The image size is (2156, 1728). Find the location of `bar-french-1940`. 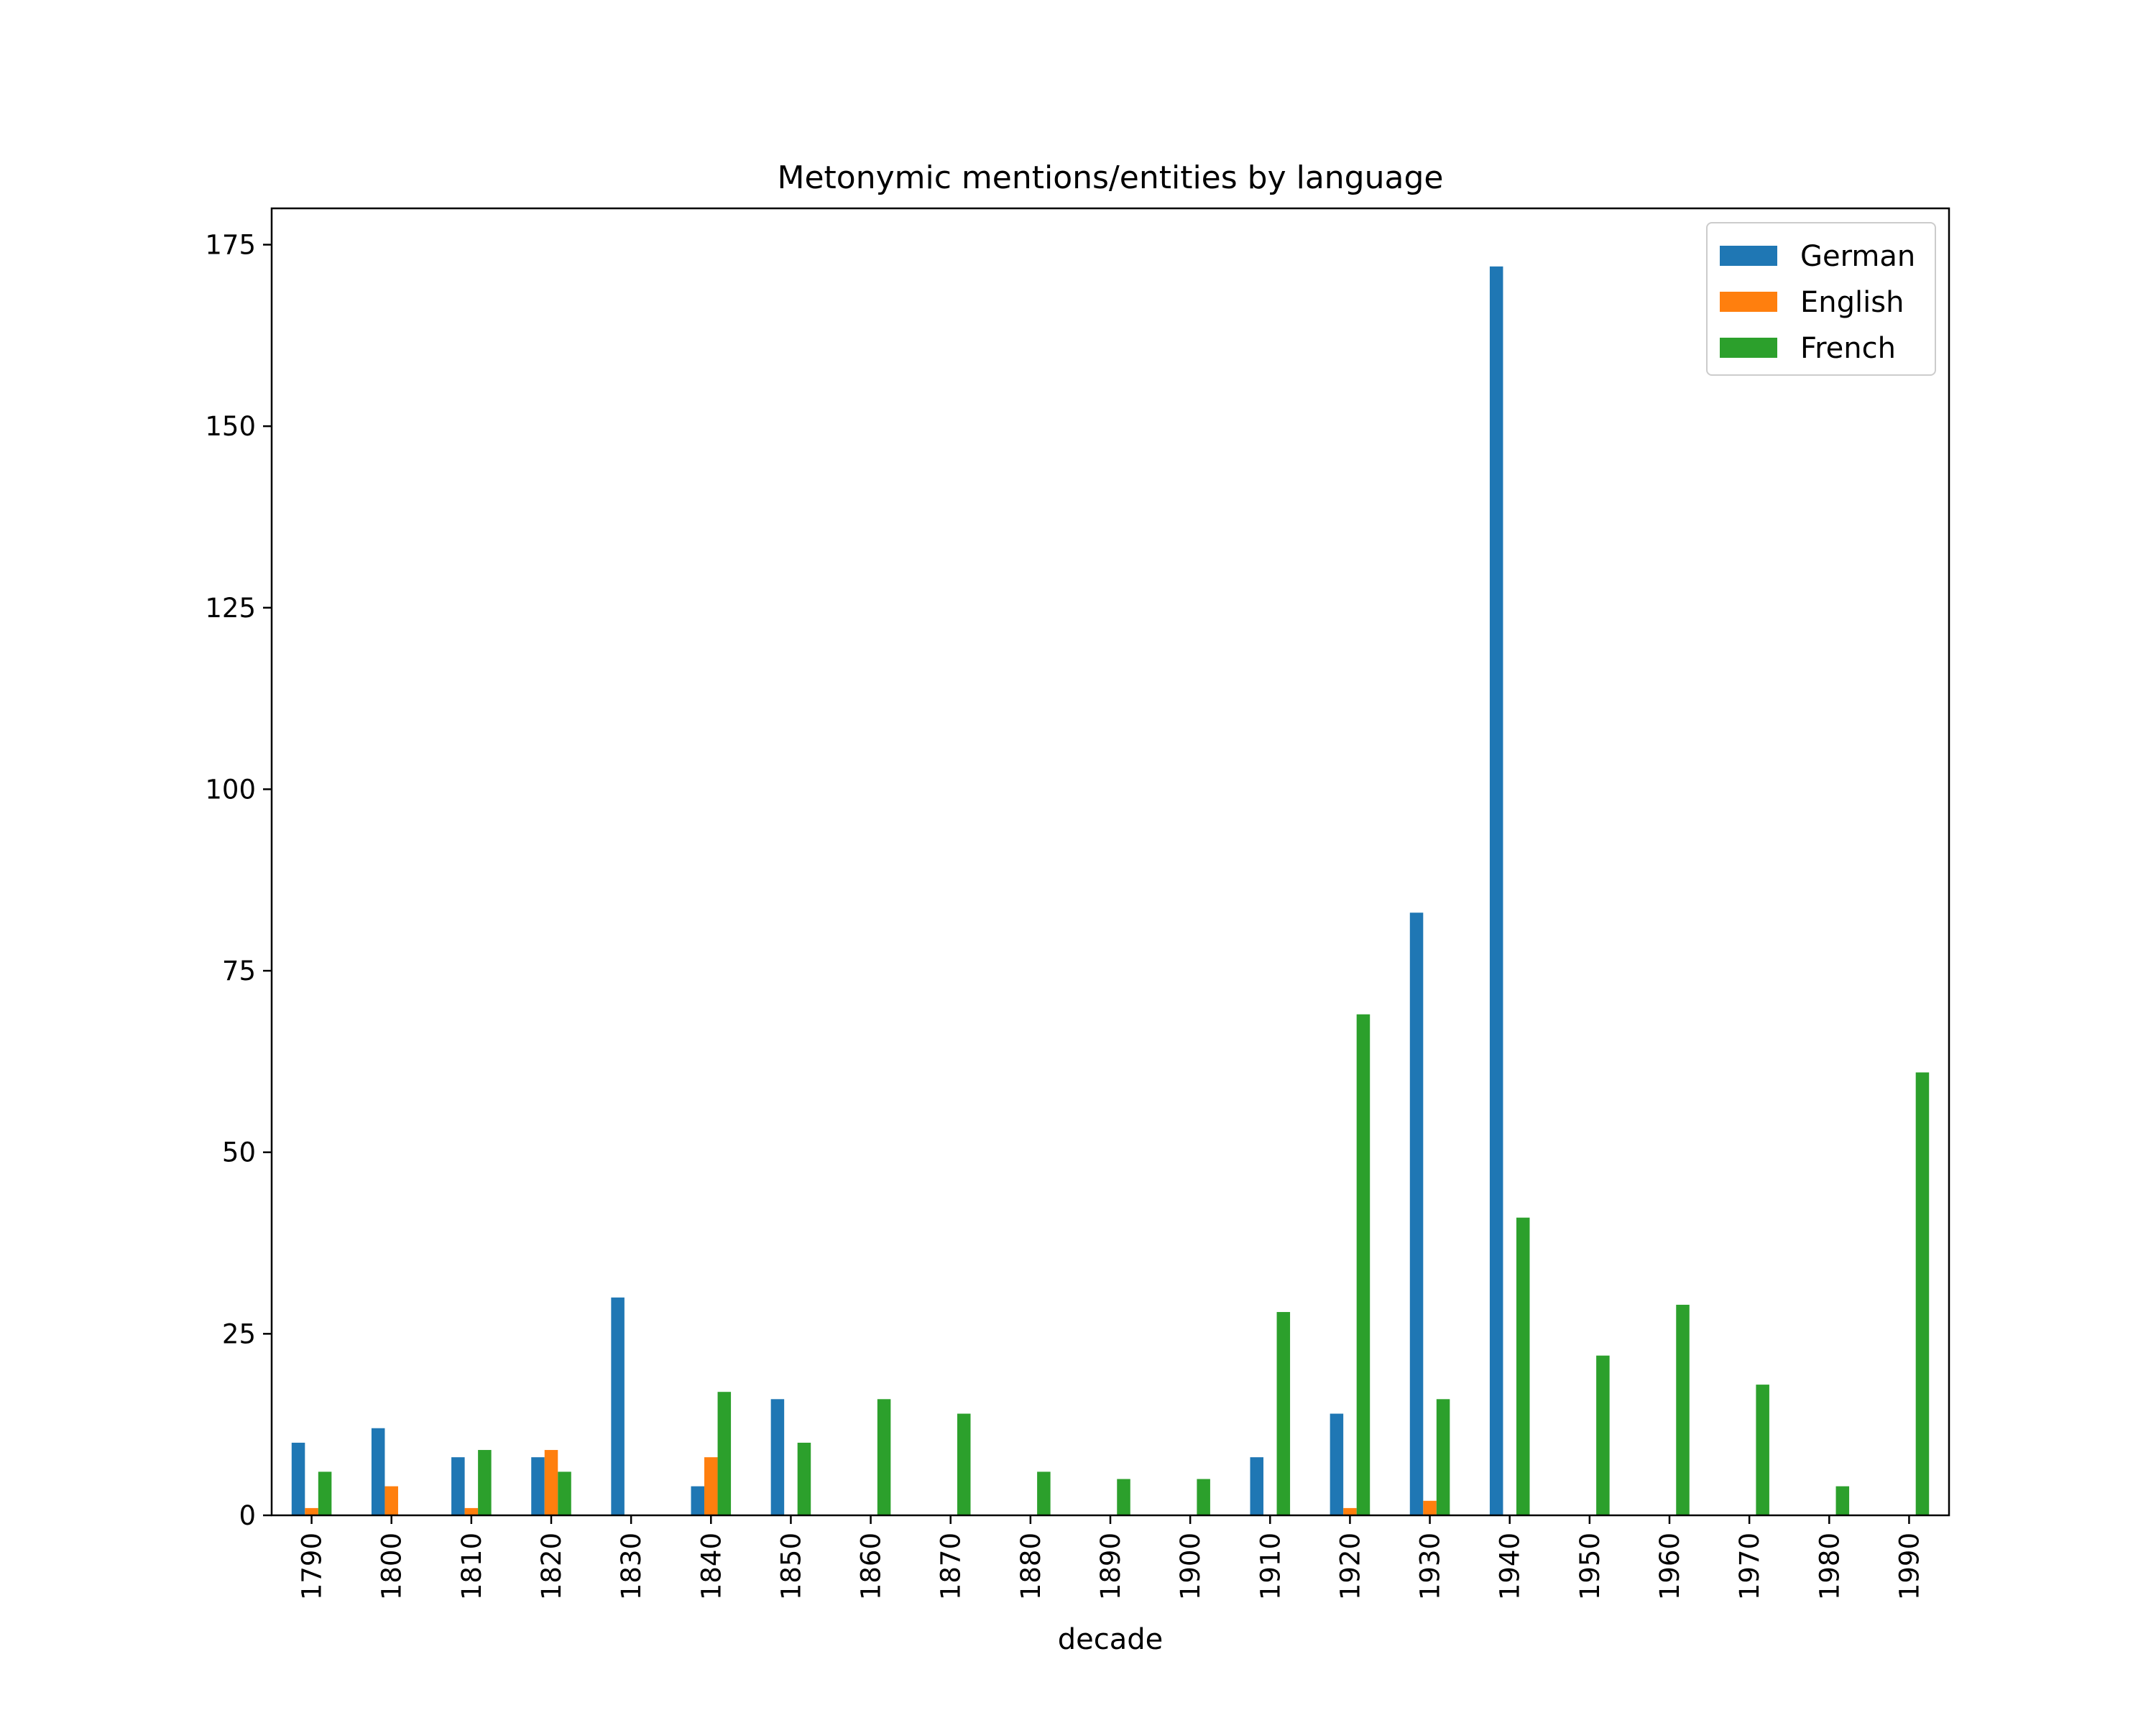

bar-french-1940 is located at coordinates (1523, 1366).